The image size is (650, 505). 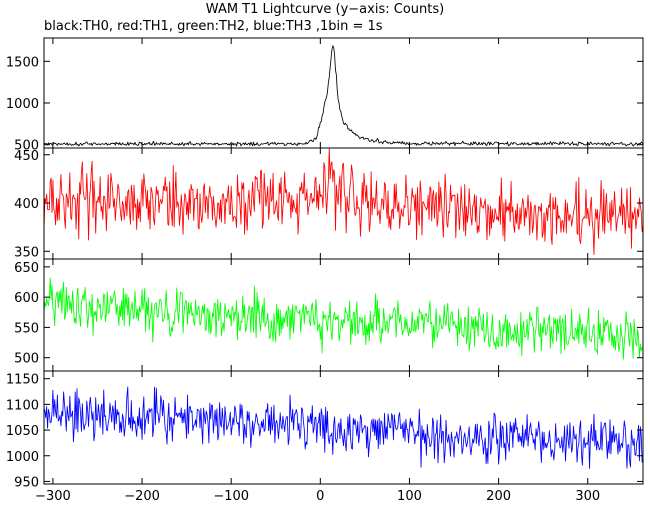 What do you see at coordinates (409, 496) in the screenshot?
I see `x-tick-label: 100` at bounding box center [409, 496].